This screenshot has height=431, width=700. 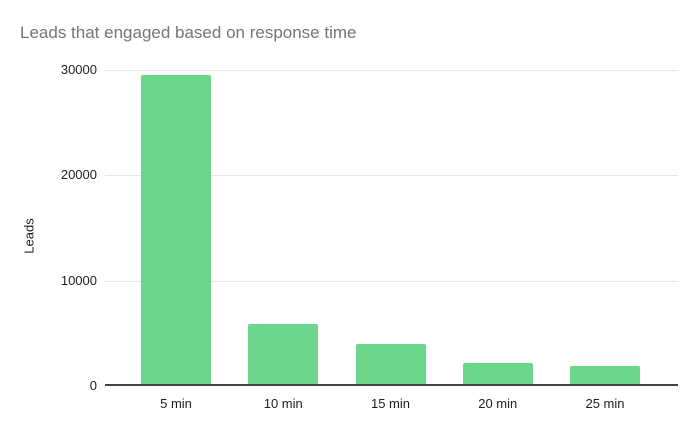 What do you see at coordinates (283, 403) in the screenshot?
I see `x-axis-tick-label: 10 min` at bounding box center [283, 403].